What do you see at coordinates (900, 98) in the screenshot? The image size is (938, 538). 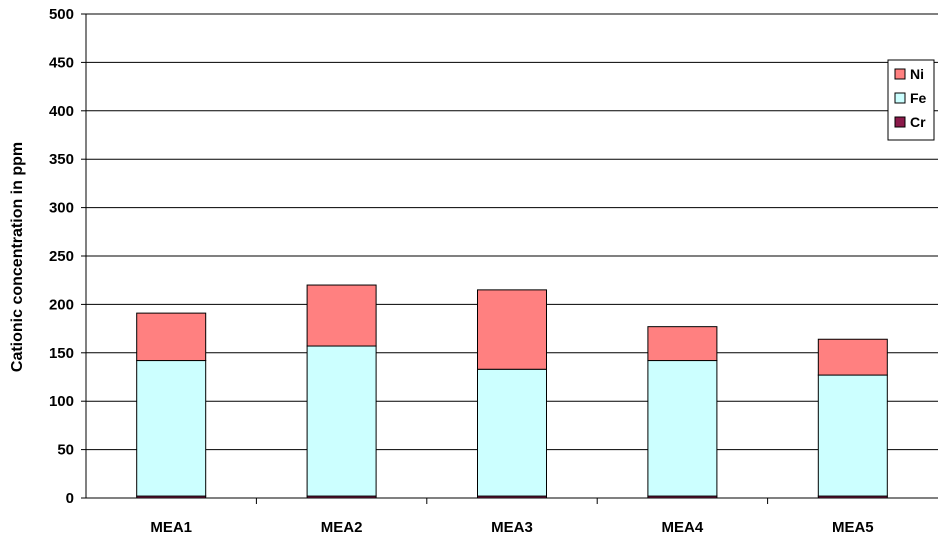 I see `legend-swatch-fe` at bounding box center [900, 98].